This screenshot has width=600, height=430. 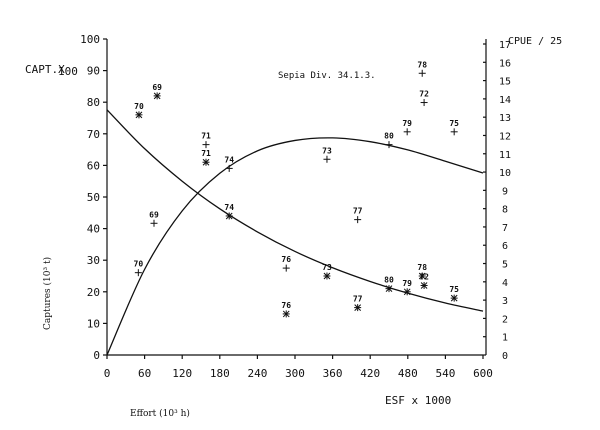 I want to click on capture-point: 76, so click(x=286, y=309).